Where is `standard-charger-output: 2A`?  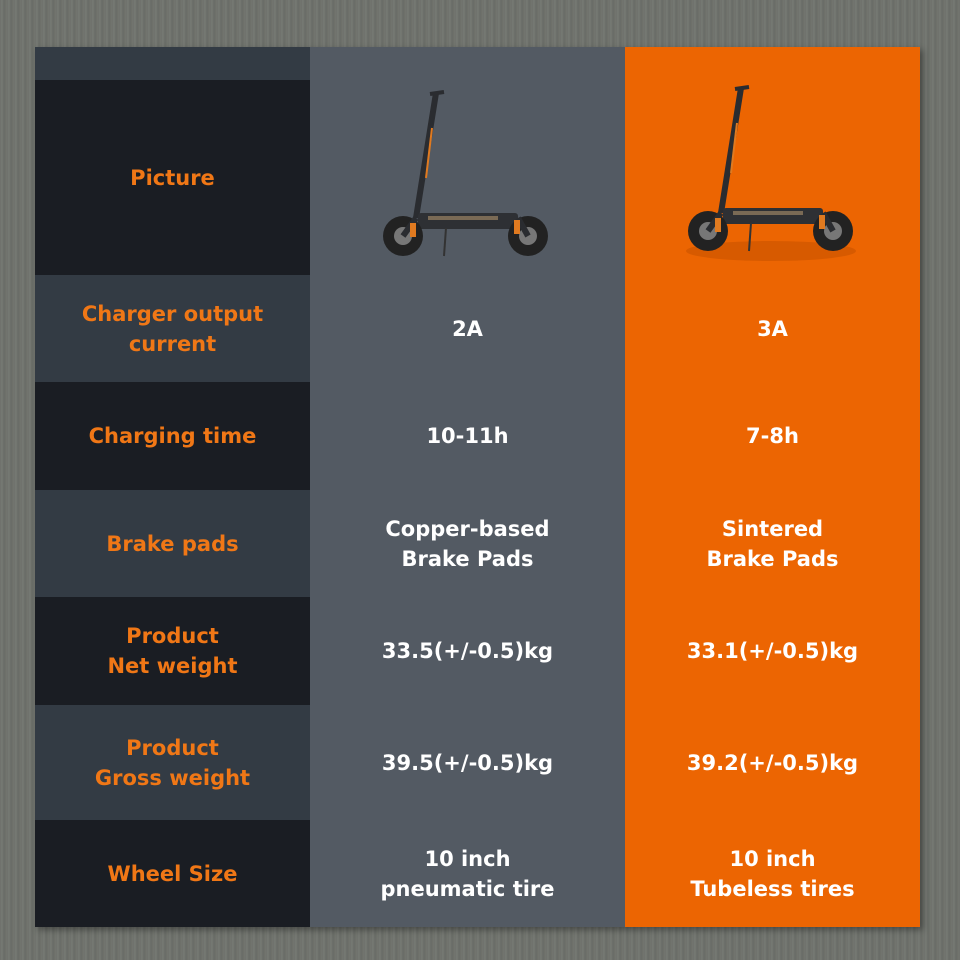 standard-charger-output: 2A is located at coordinates (467, 328).